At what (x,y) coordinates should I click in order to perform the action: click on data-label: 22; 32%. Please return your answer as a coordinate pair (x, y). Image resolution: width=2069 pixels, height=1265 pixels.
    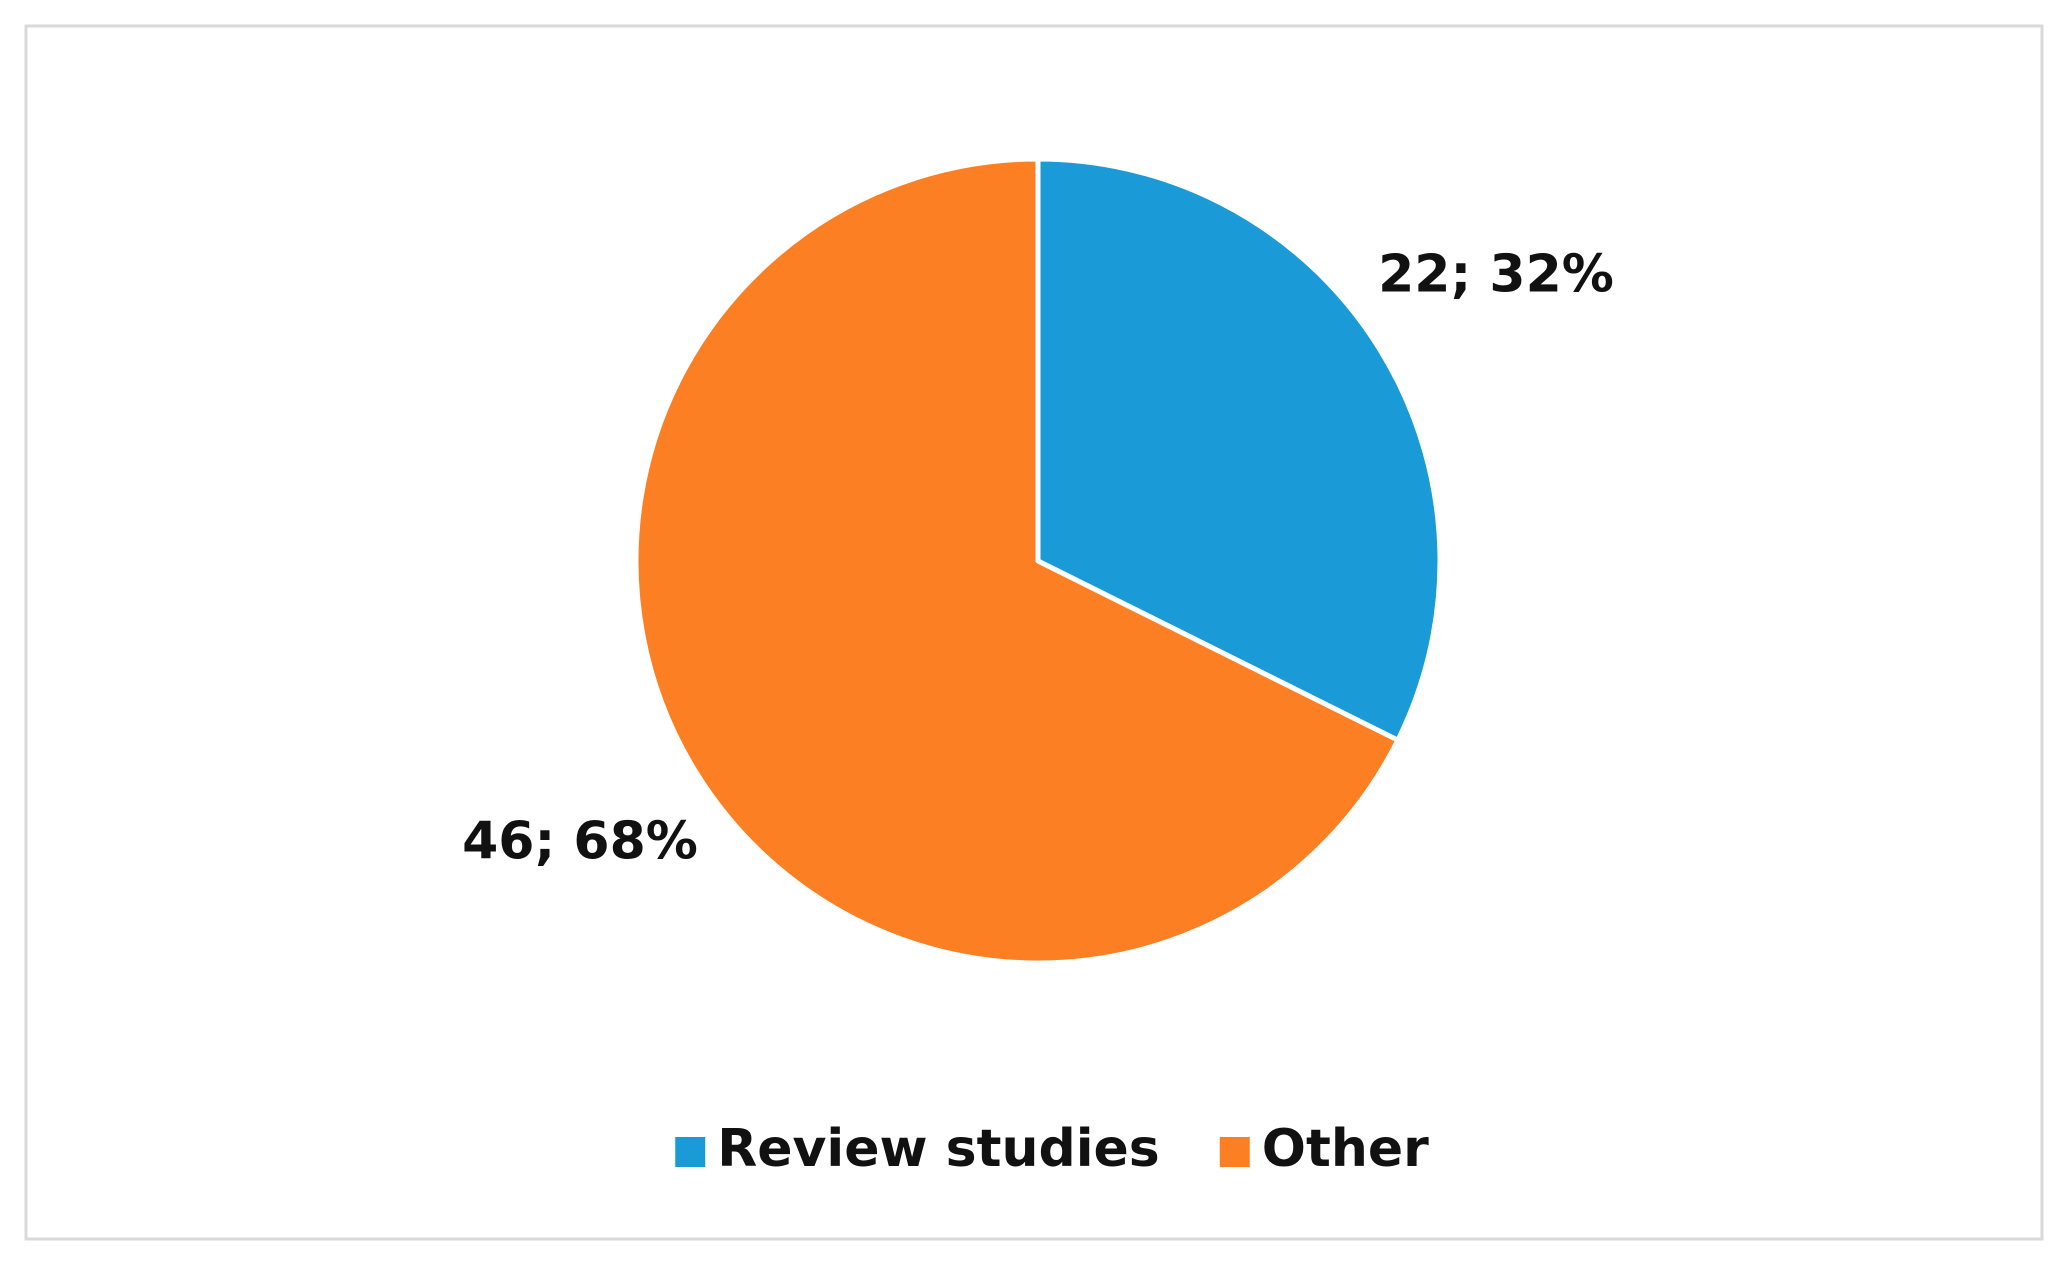
    Looking at the image, I should click on (1496, 274).